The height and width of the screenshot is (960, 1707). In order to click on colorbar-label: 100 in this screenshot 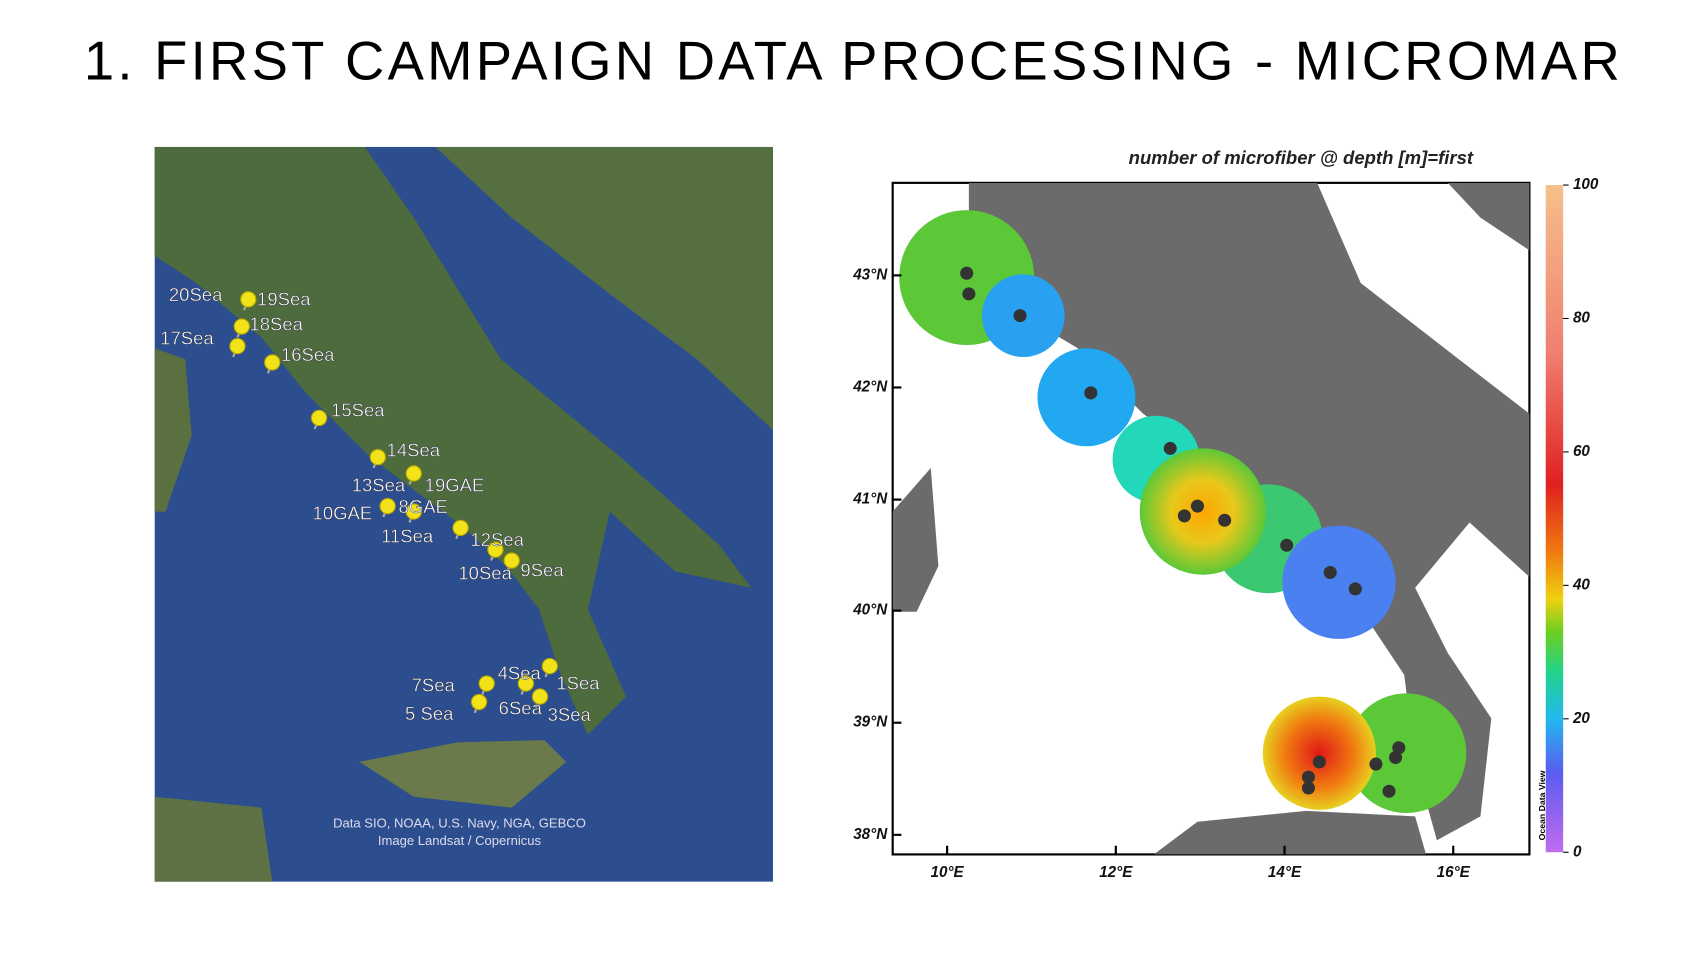, I will do `click(1586, 184)`.